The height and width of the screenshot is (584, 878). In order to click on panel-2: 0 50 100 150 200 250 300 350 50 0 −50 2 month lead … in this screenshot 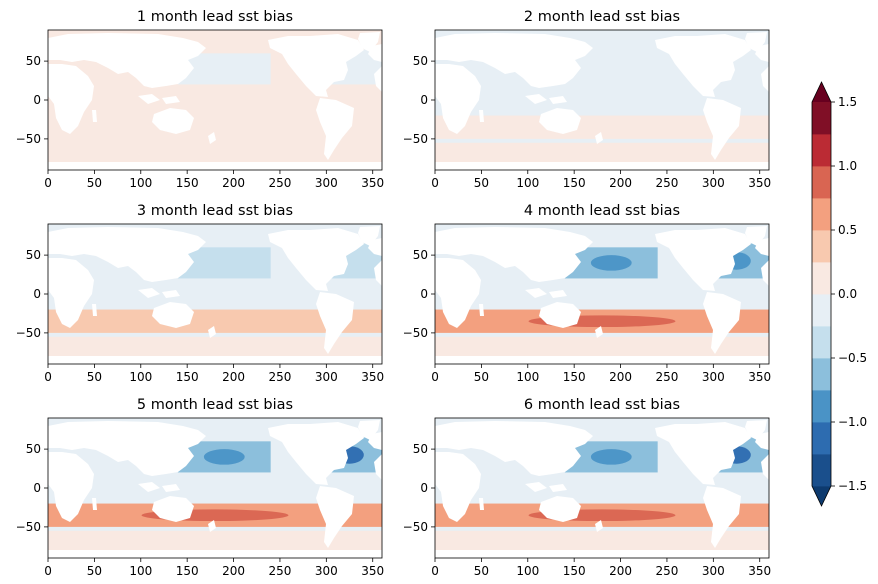, I will do `click(587, 99)`.